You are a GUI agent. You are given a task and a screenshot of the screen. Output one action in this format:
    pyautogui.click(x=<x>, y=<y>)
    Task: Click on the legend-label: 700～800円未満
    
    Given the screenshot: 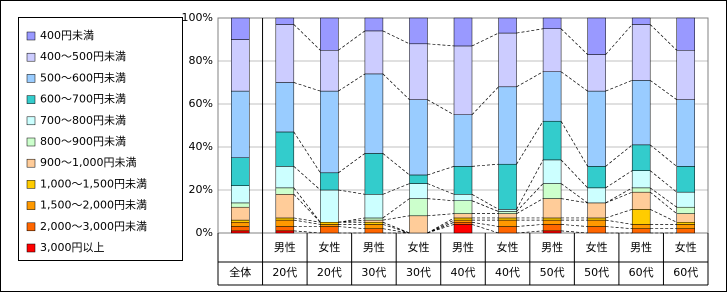 What is the action you would take?
    pyautogui.click(x=83, y=120)
    